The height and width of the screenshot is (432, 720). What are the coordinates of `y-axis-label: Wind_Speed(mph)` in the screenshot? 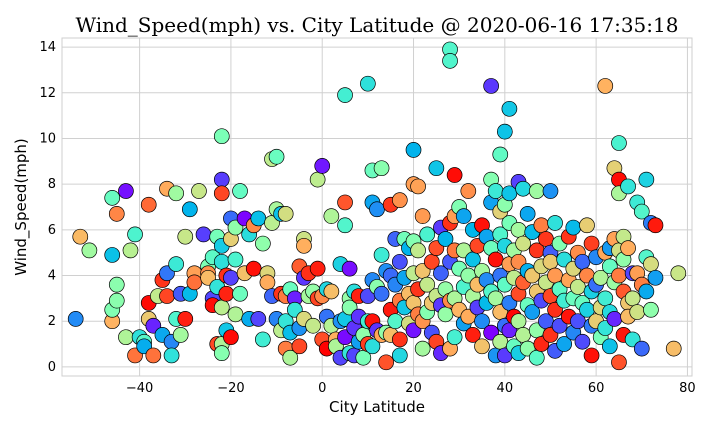 It's located at (21, 207).